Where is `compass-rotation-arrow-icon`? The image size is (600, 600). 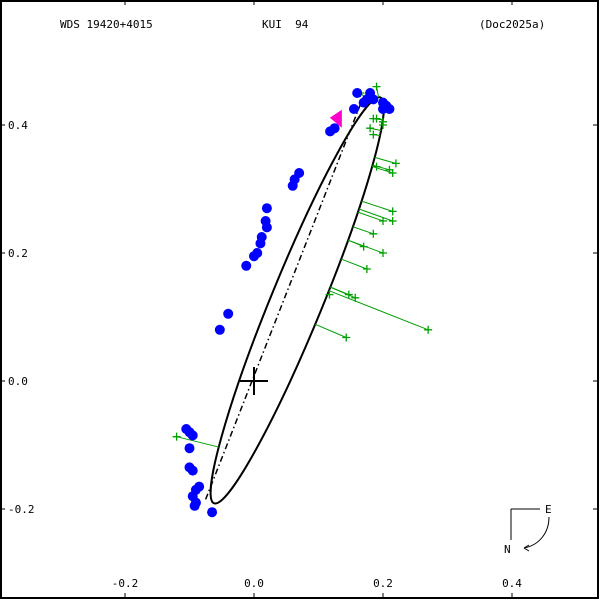
compass-rotation-arrow-icon is located at coordinates (536, 532).